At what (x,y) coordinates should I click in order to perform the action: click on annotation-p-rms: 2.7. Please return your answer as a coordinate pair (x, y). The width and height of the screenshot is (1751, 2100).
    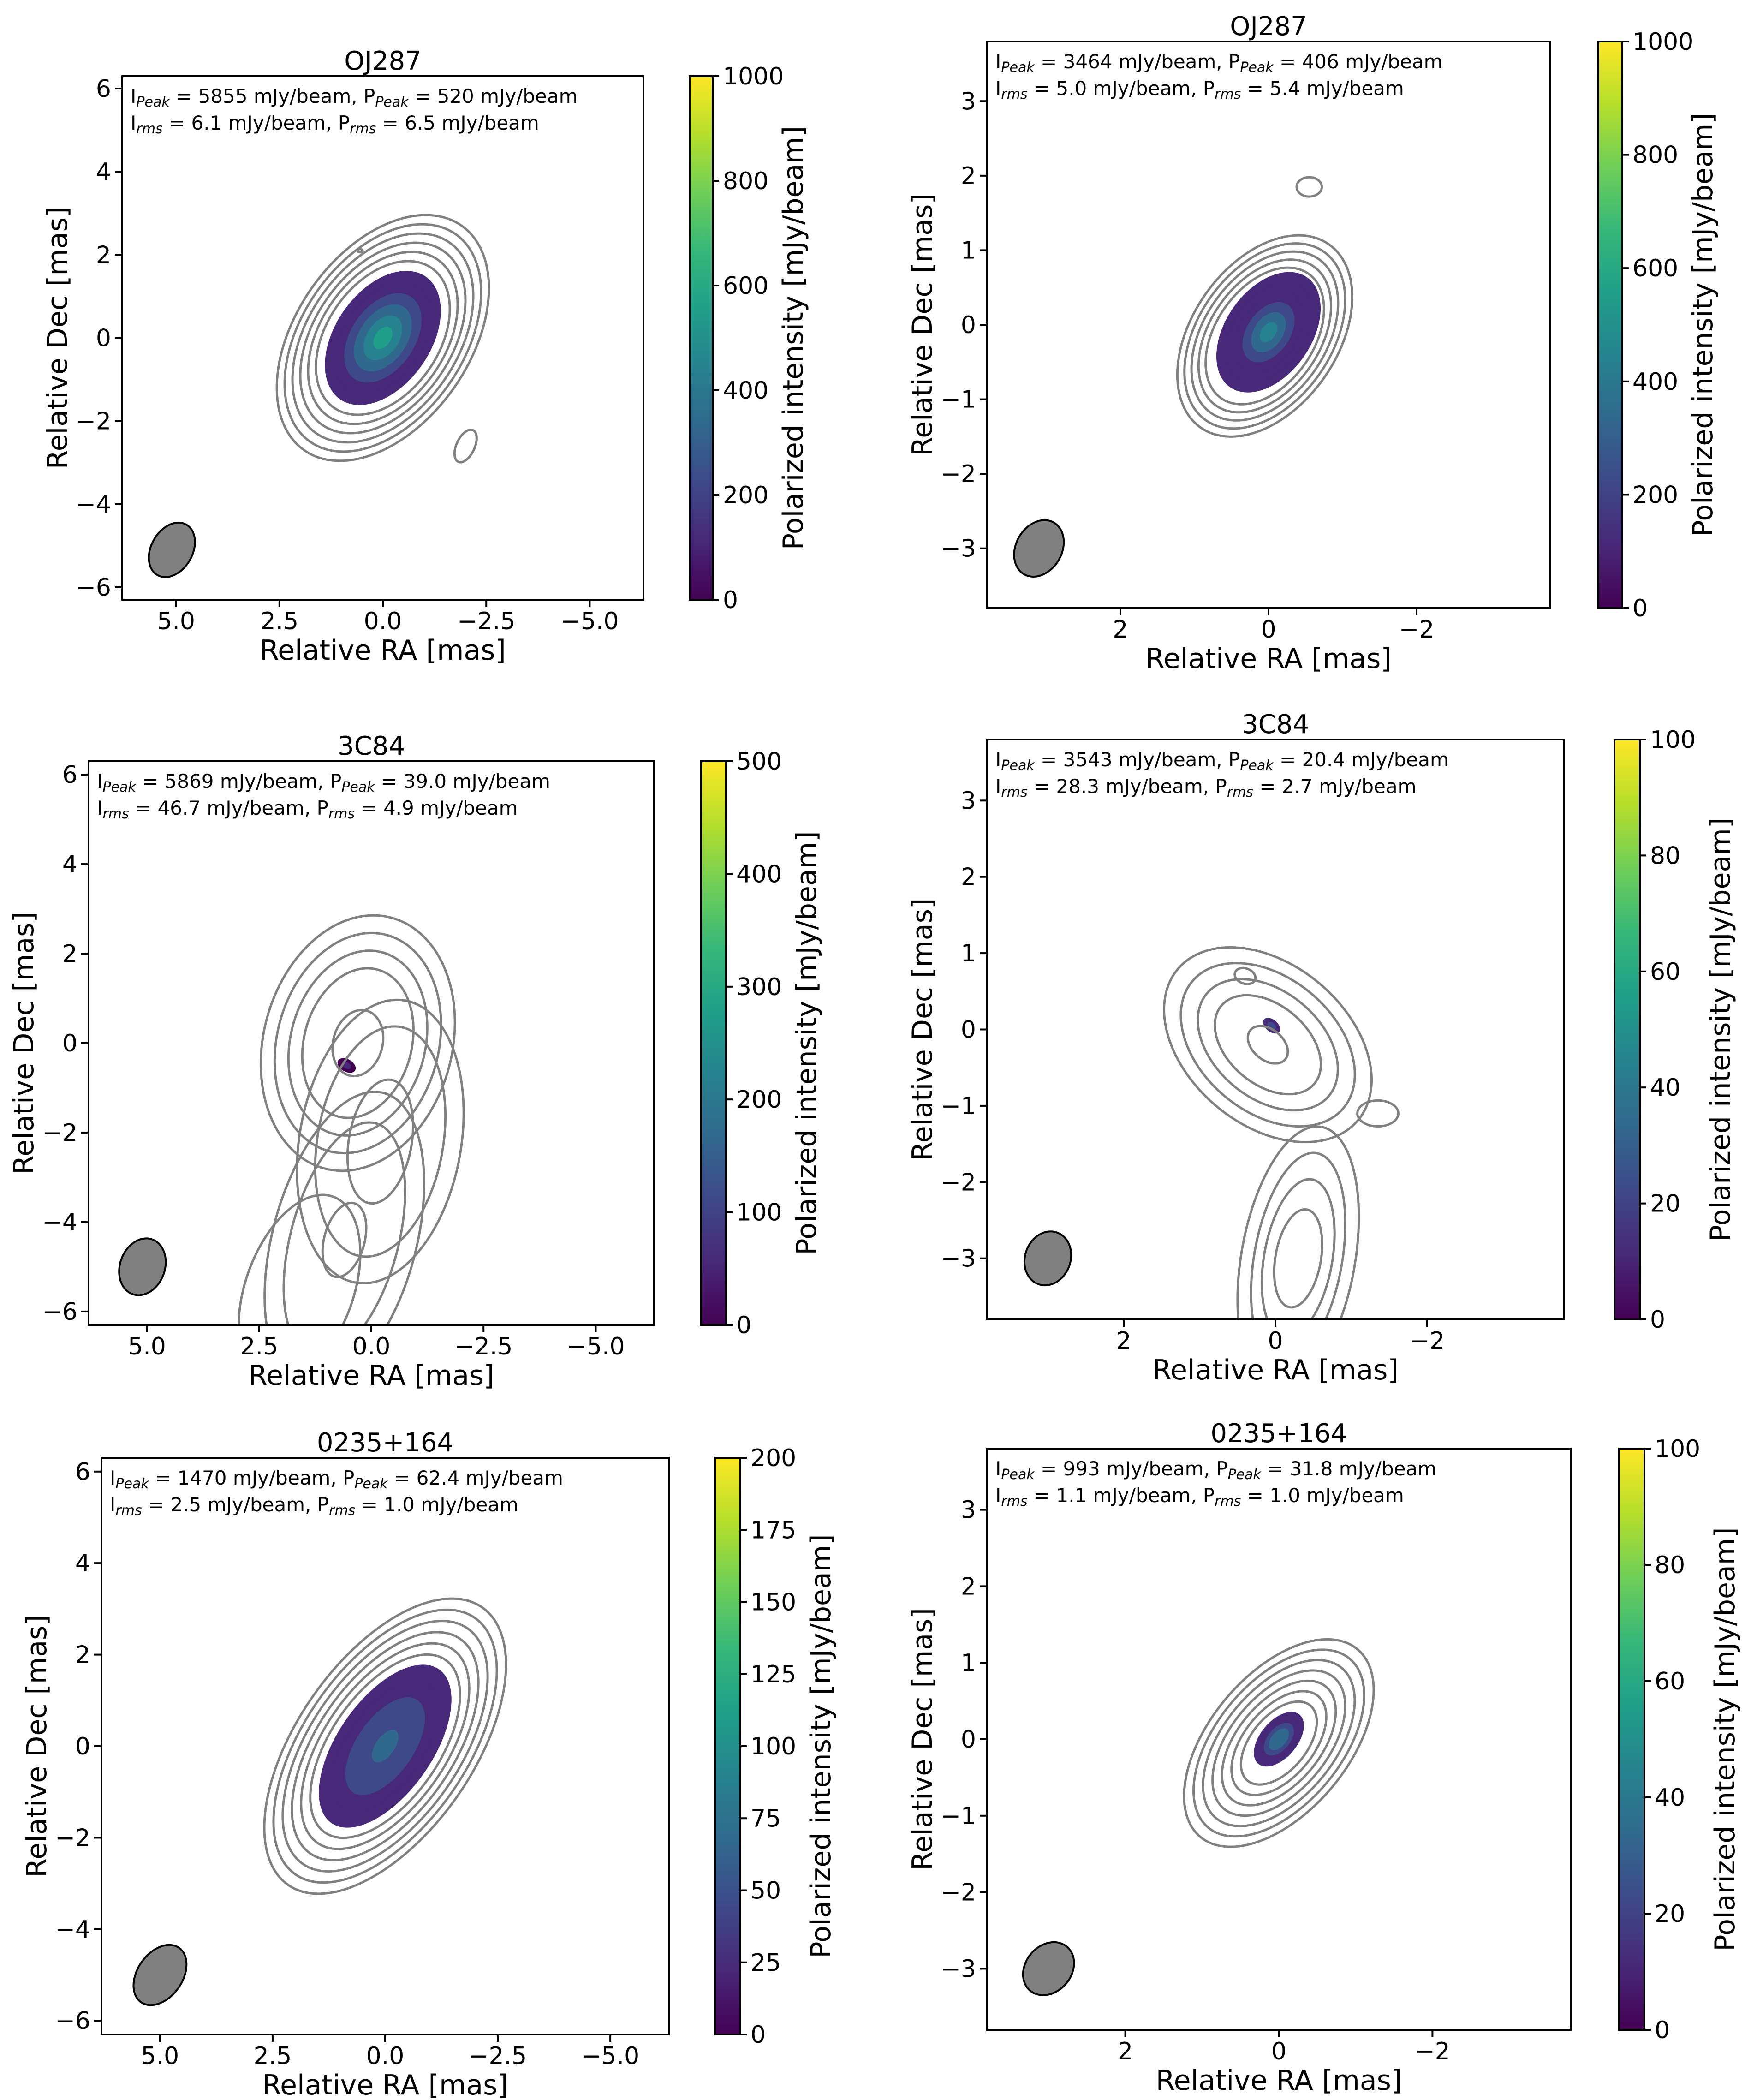
    Looking at the image, I should click on (1297, 786).